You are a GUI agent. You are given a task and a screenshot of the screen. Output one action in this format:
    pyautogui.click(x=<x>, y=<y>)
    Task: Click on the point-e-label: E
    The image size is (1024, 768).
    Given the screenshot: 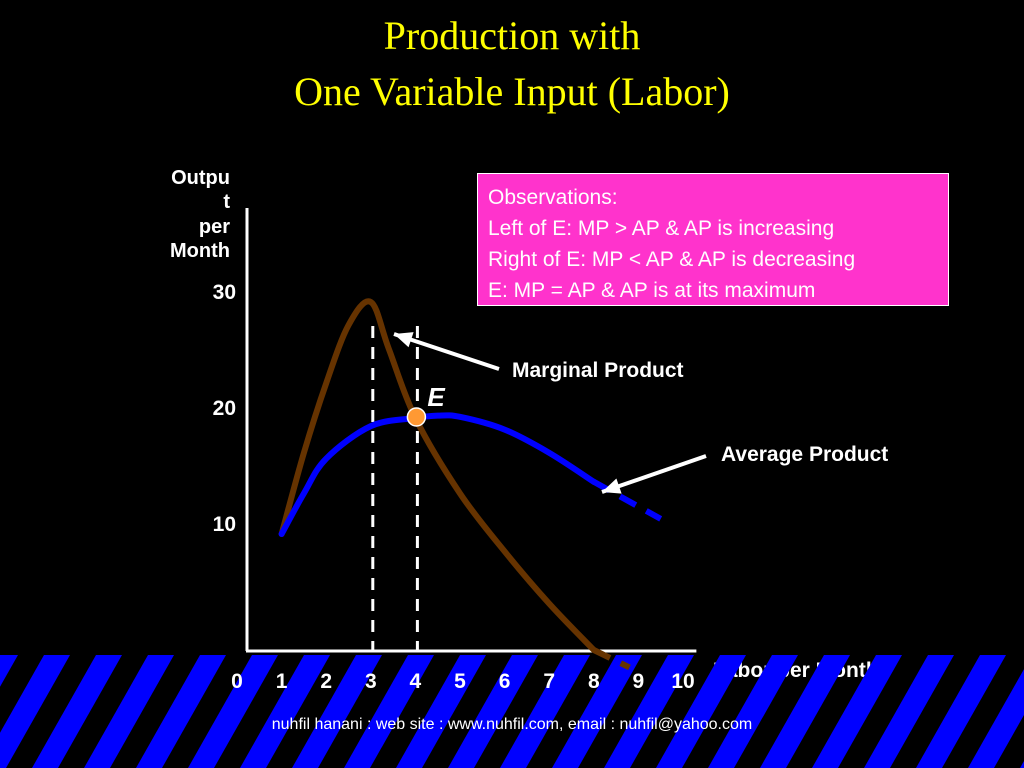 What is the action you would take?
    pyautogui.click(x=436, y=397)
    